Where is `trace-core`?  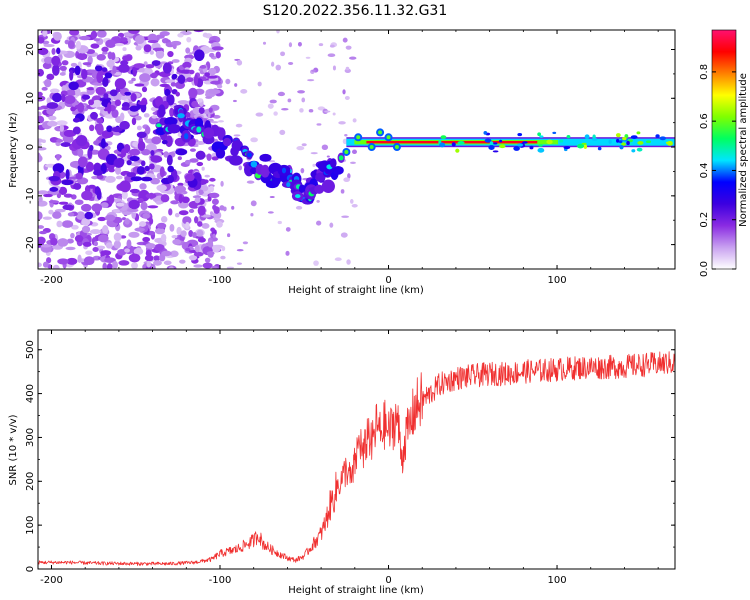 trace-core is located at coordinates (181, 116).